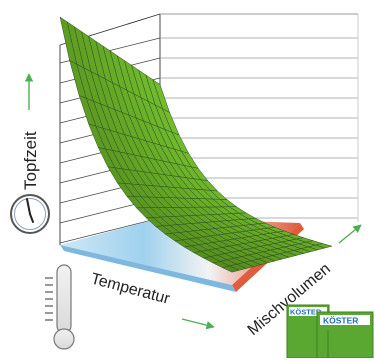 This screenshot has width=374, height=363. Describe the element at coordinates (68, 40) in the screenshot. I see `surface-cell` at that location.